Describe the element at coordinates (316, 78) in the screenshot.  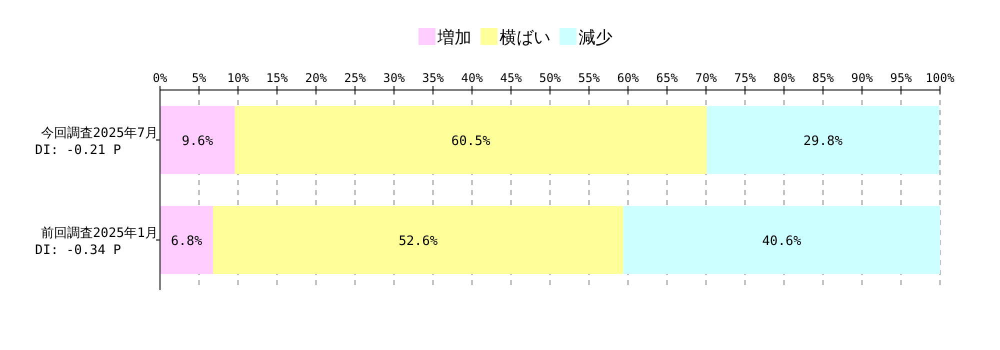
I see `x-tick-label: 20%` at that location.